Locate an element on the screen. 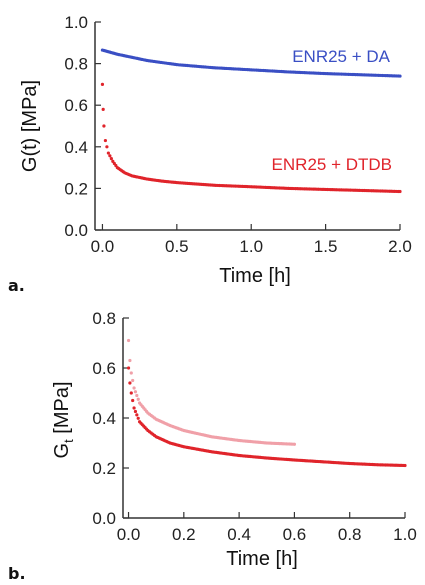  panel-a-ytick-label: 0.8 is located at coordinates (76, 64).